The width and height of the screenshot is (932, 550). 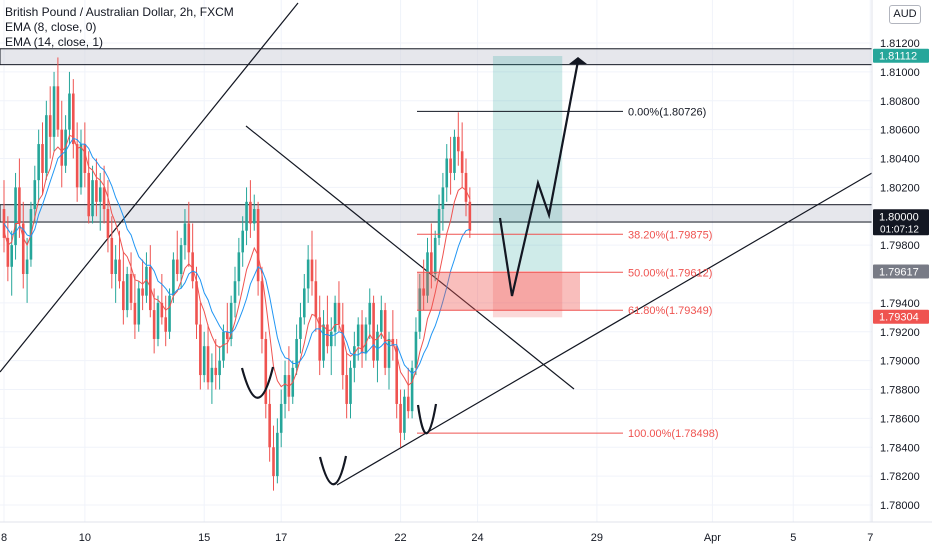 I want to click on time-tick-label: 22, so click(x=400, y=538).